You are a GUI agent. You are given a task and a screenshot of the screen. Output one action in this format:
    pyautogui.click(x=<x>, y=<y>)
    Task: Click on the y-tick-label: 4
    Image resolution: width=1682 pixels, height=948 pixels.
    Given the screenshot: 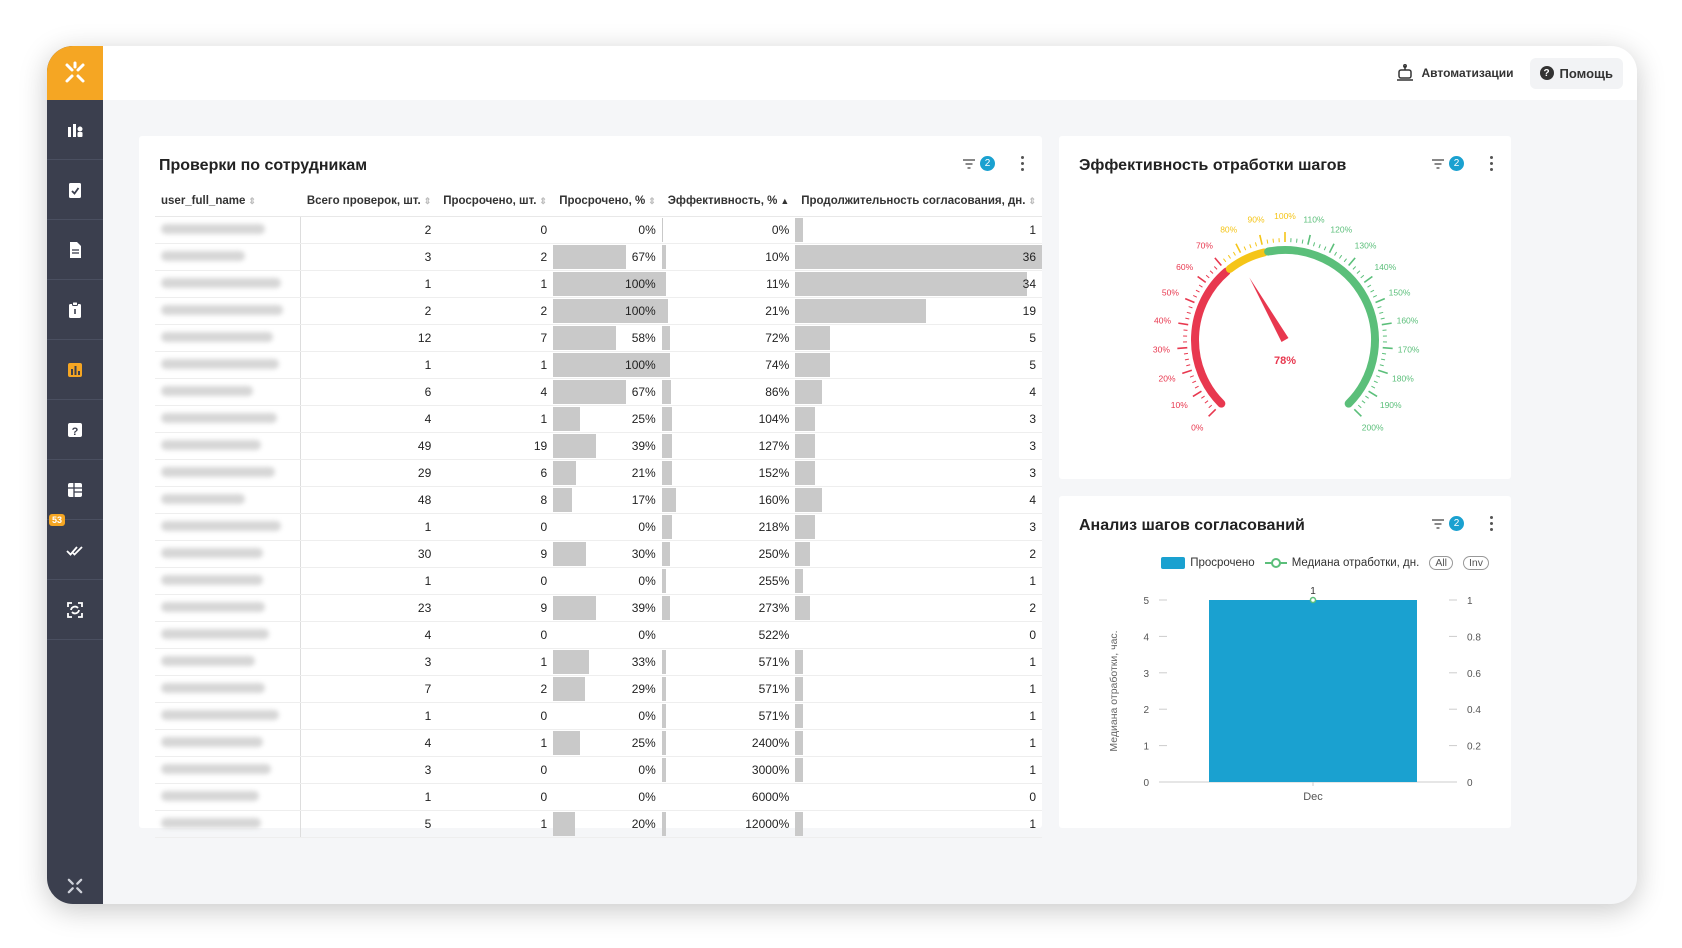 What is the action you would take?
    pyautogui.click(x=1146, y=637)
    